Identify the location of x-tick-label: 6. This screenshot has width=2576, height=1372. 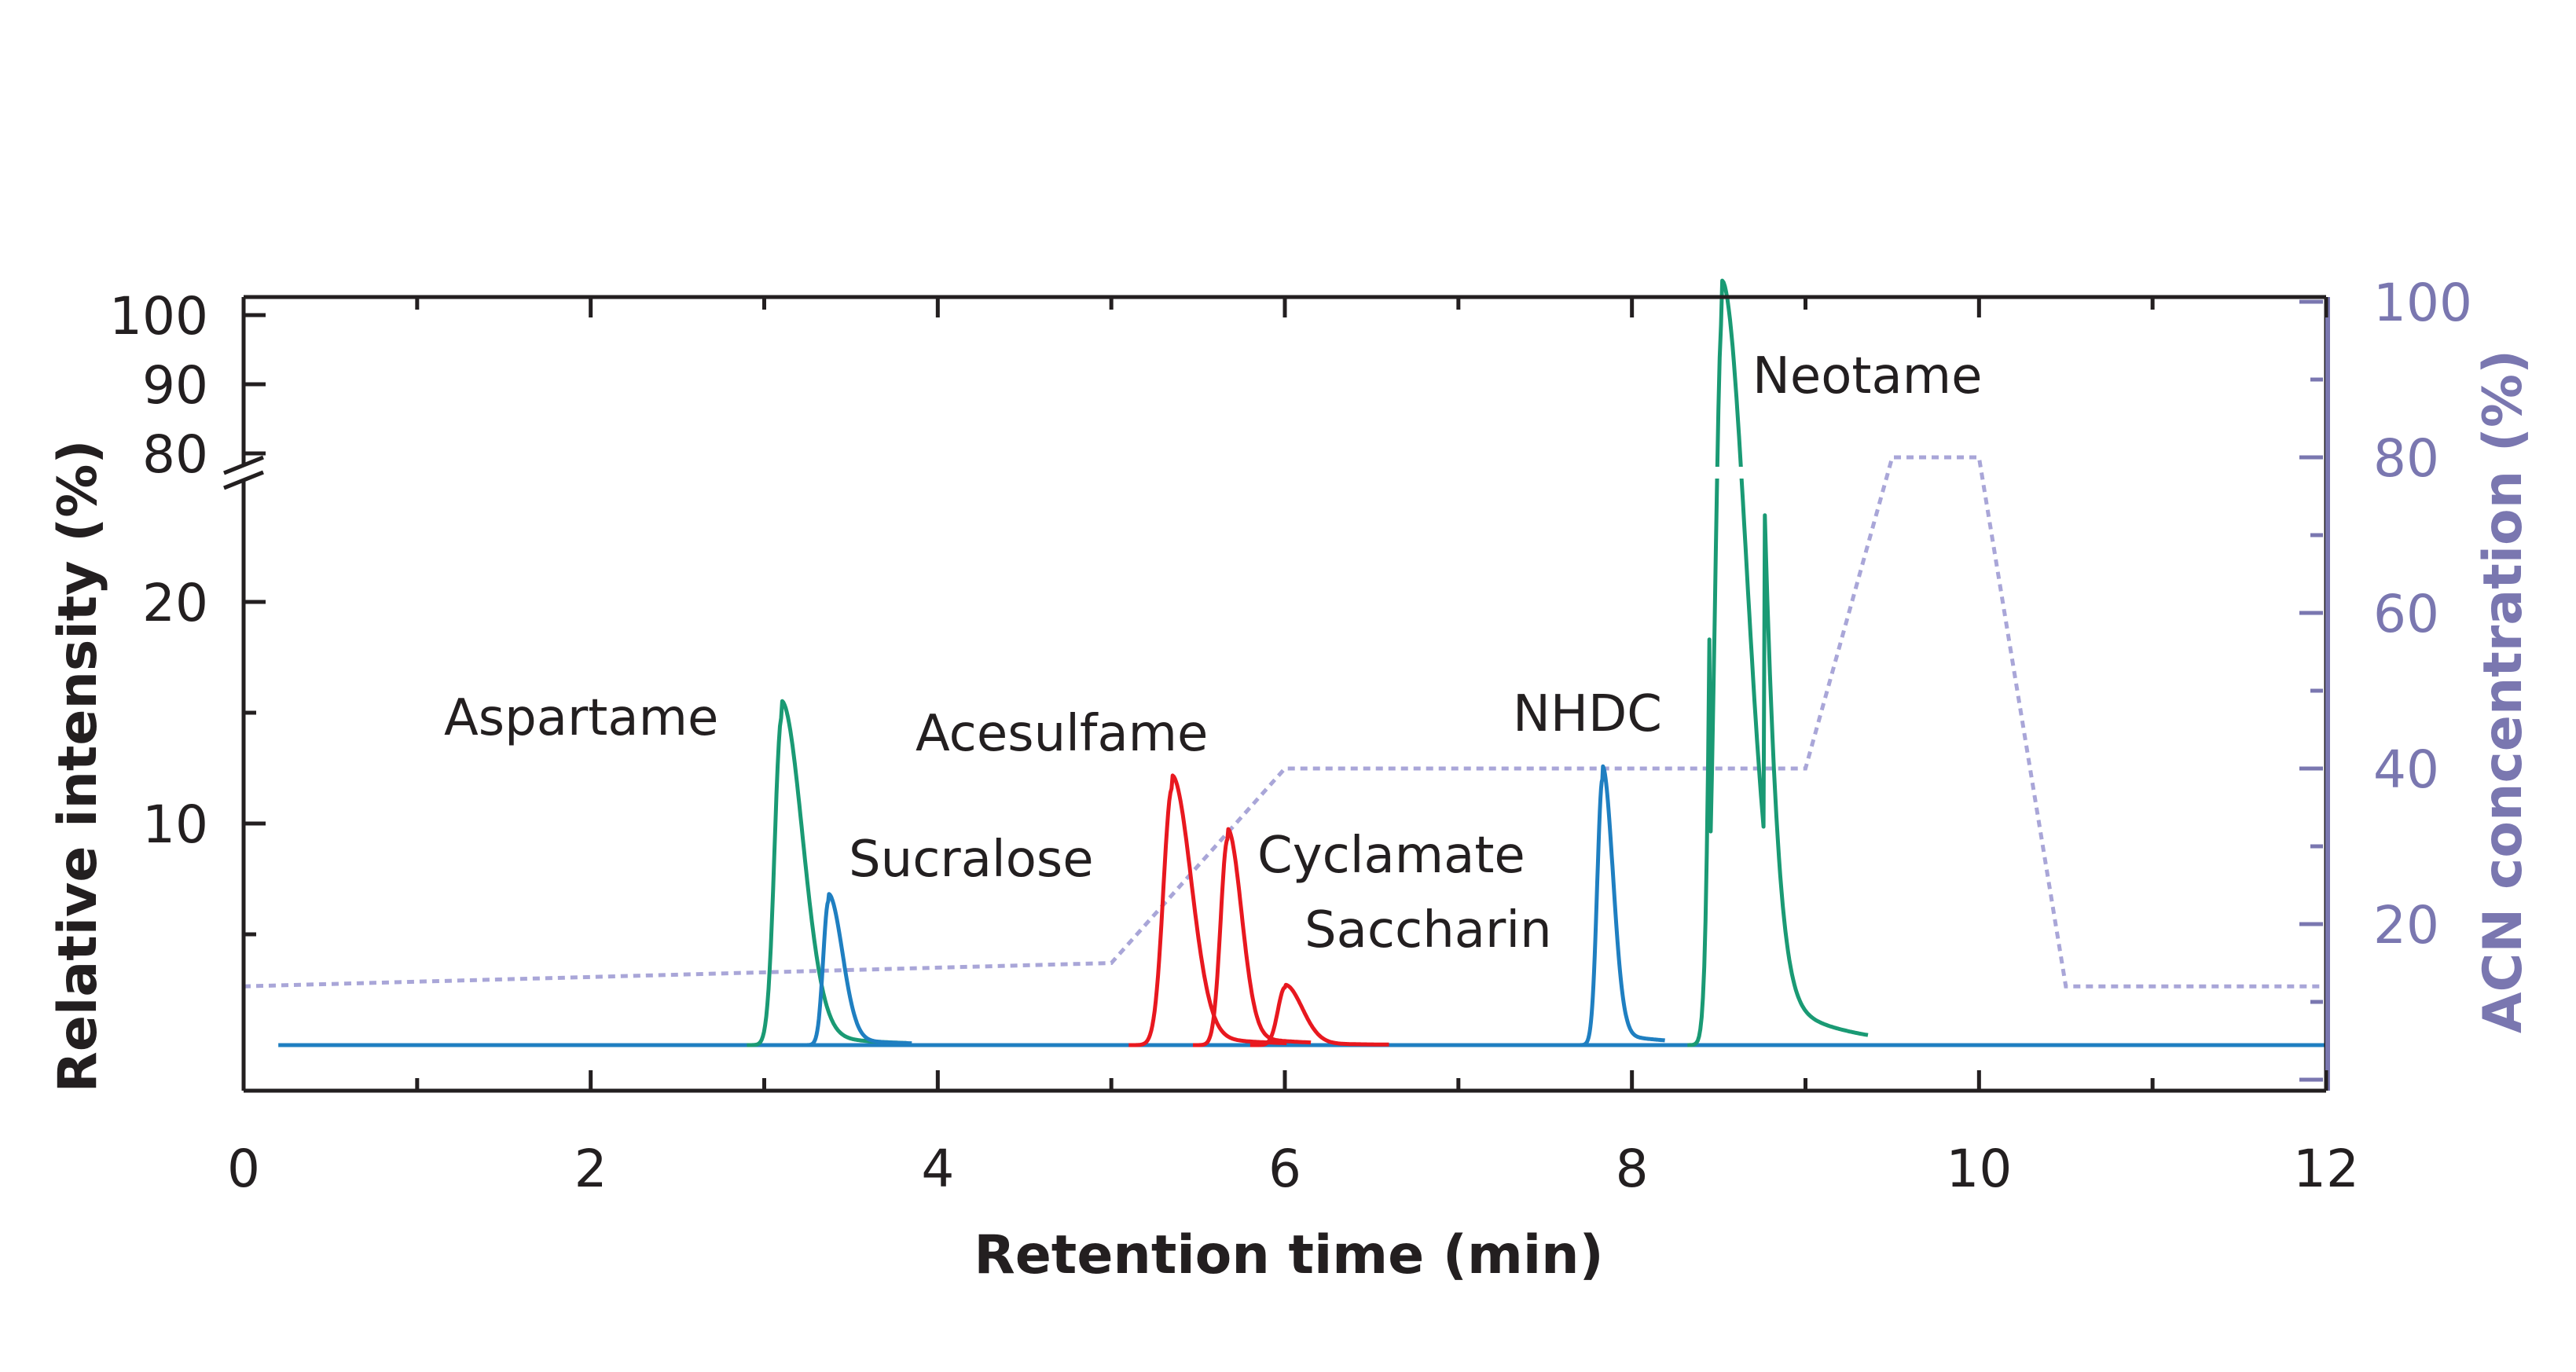
(1284, 1169).